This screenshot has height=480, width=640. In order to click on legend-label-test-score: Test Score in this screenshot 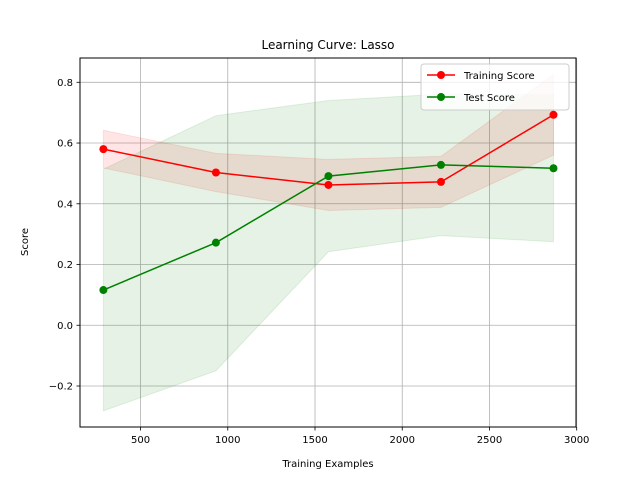, I will do `click(489, 98)`.